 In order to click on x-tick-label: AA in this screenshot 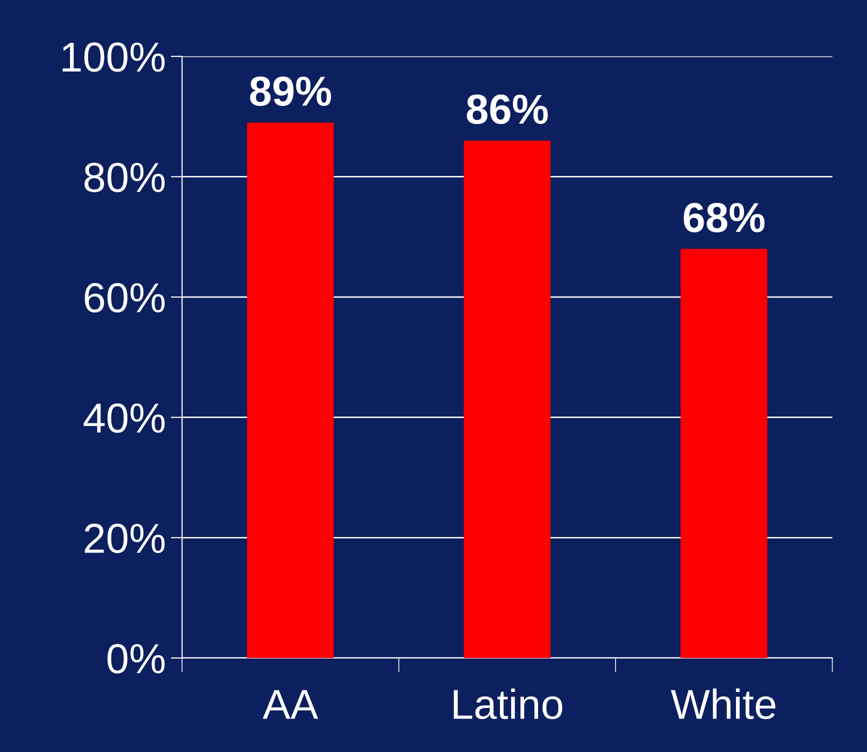, I will do `click(290, 704)`.